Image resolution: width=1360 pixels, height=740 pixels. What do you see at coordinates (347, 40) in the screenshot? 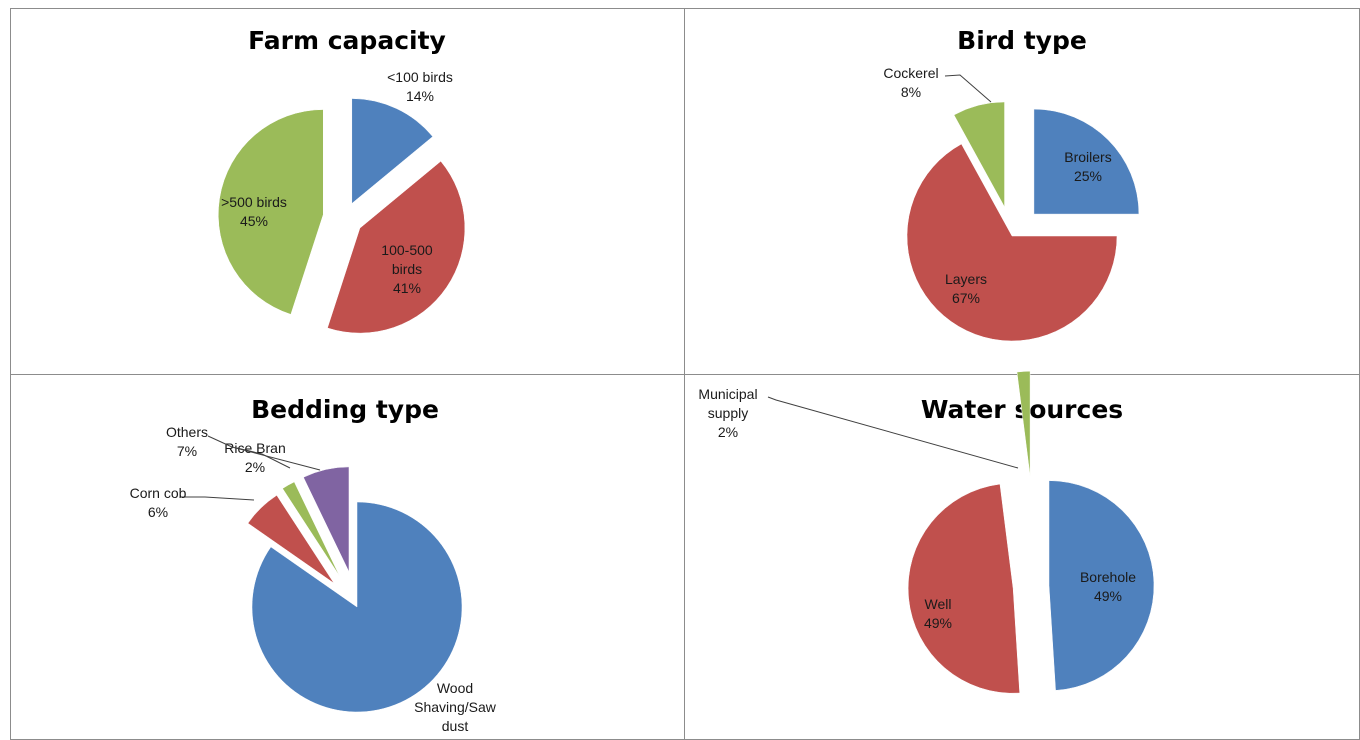
I see `chart-title: Farm capacity` at bounding box center [347, 40].